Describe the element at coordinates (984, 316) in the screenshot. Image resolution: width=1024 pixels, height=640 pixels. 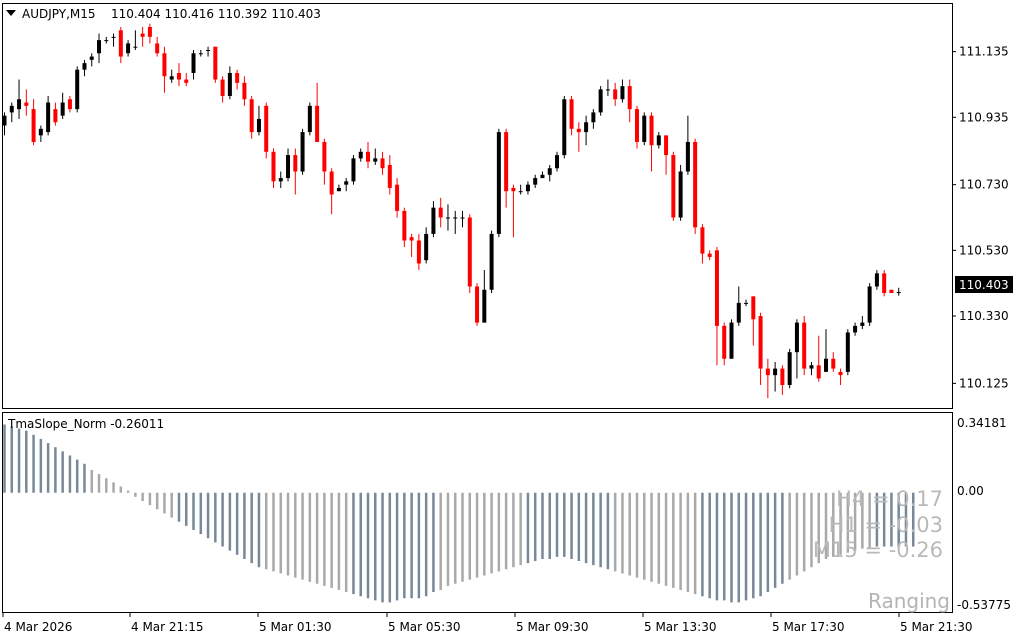
I see `price-tick-label: 110.330` at that location.